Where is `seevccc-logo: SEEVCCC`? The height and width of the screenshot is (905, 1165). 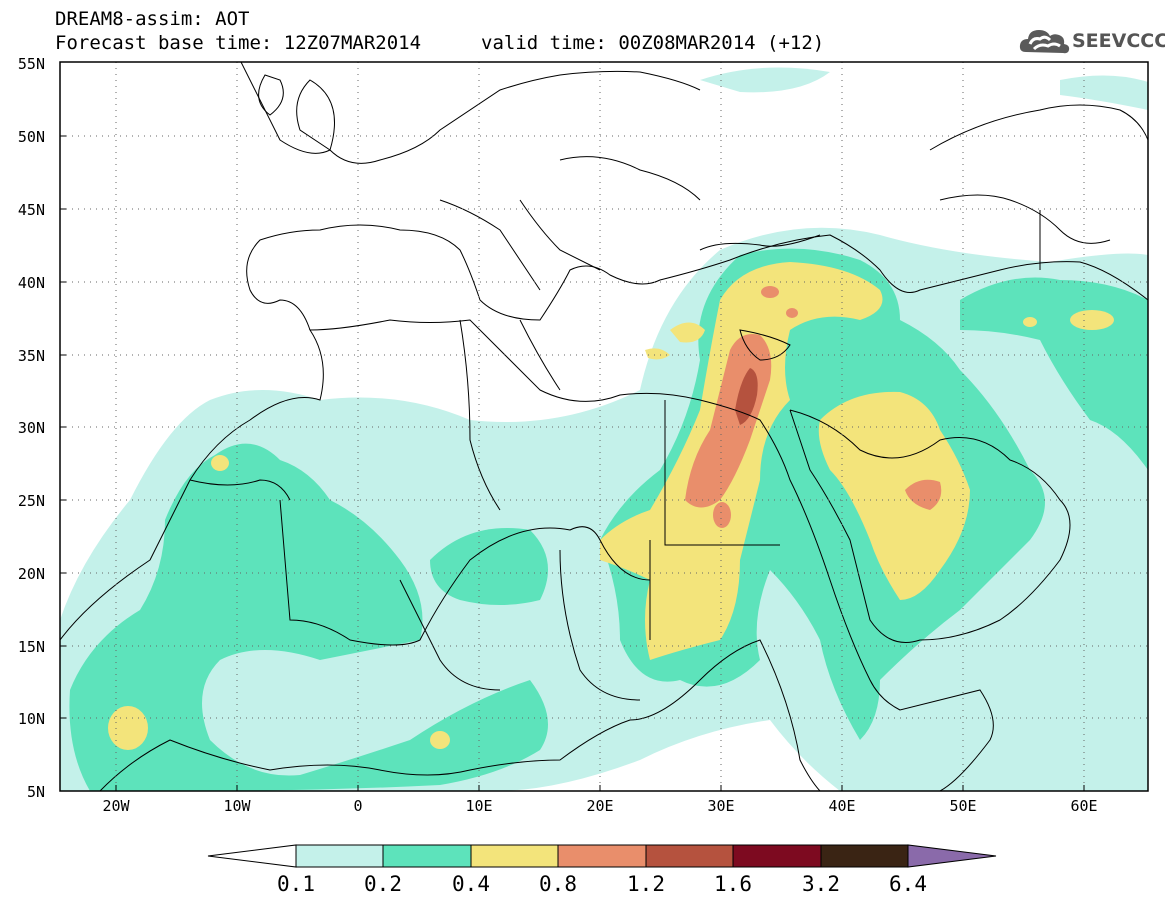
seevccc-logo: SEEVCCC is located at coordinates (1091, 41).